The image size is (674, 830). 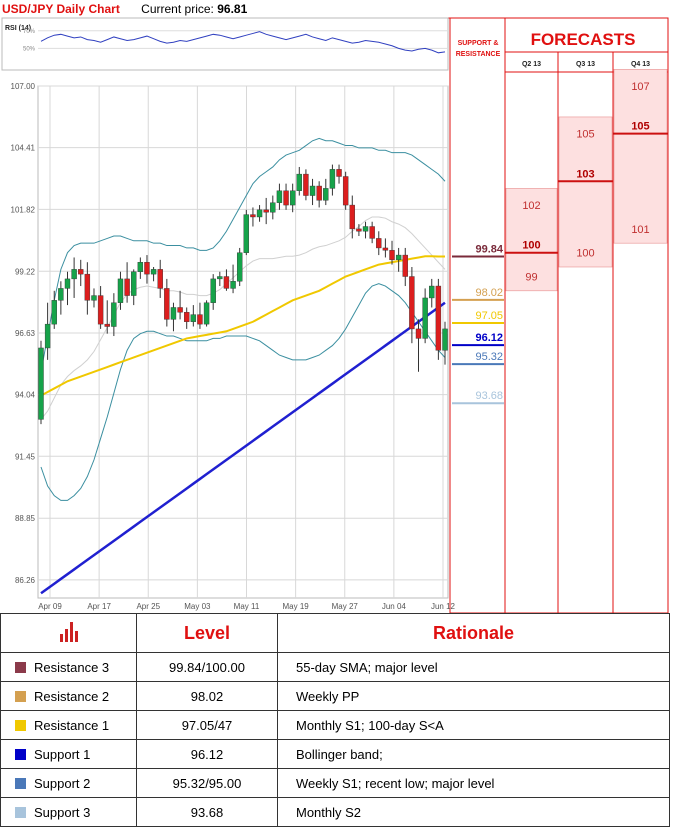 What do you see at coordinates (72, 725) in the screenshot?
I see `row-name: Resistance 1` at bounding box center [72, 725].